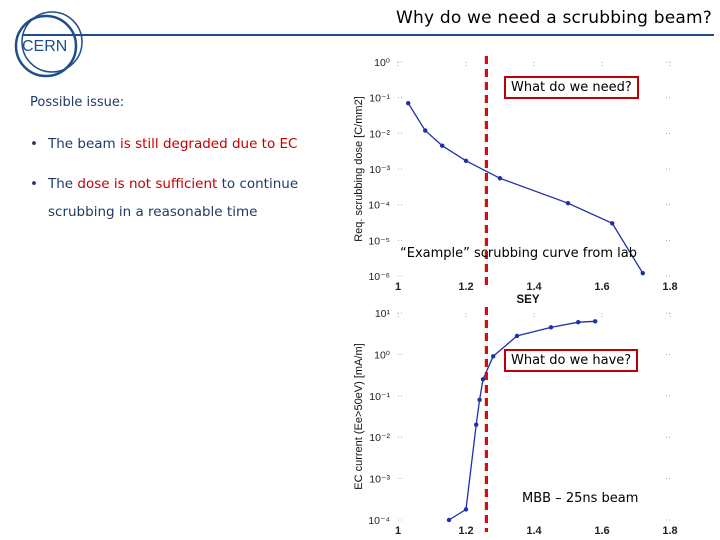 This screenshot has height=540, width=720. What do you see at coordinates (63, 184) in the screenshot?
I see `bullet-text-pre: The` at bounding box center [63, 184].